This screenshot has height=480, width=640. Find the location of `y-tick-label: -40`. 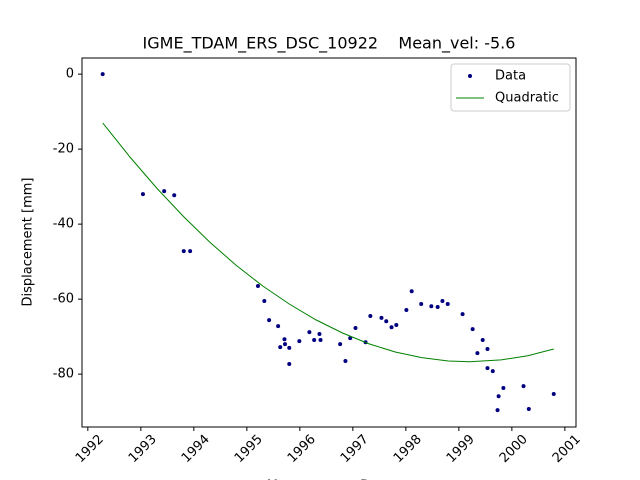

y-tick-label: -40 is located at coordinates (63, 224).